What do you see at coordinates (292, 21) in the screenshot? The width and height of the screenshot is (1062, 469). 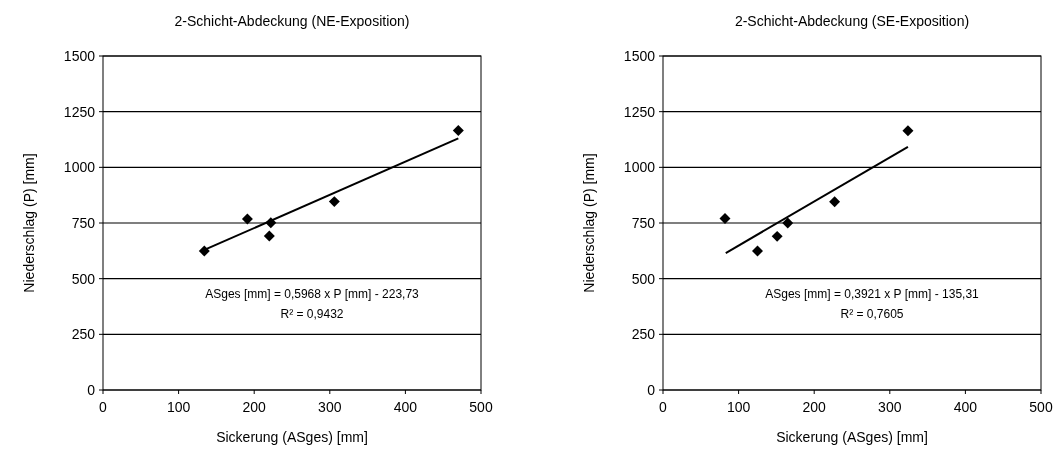 I see `chart-title: 2-Schicht-Abdeckung (NE-Exposition)` at bounding box center [292, 21].